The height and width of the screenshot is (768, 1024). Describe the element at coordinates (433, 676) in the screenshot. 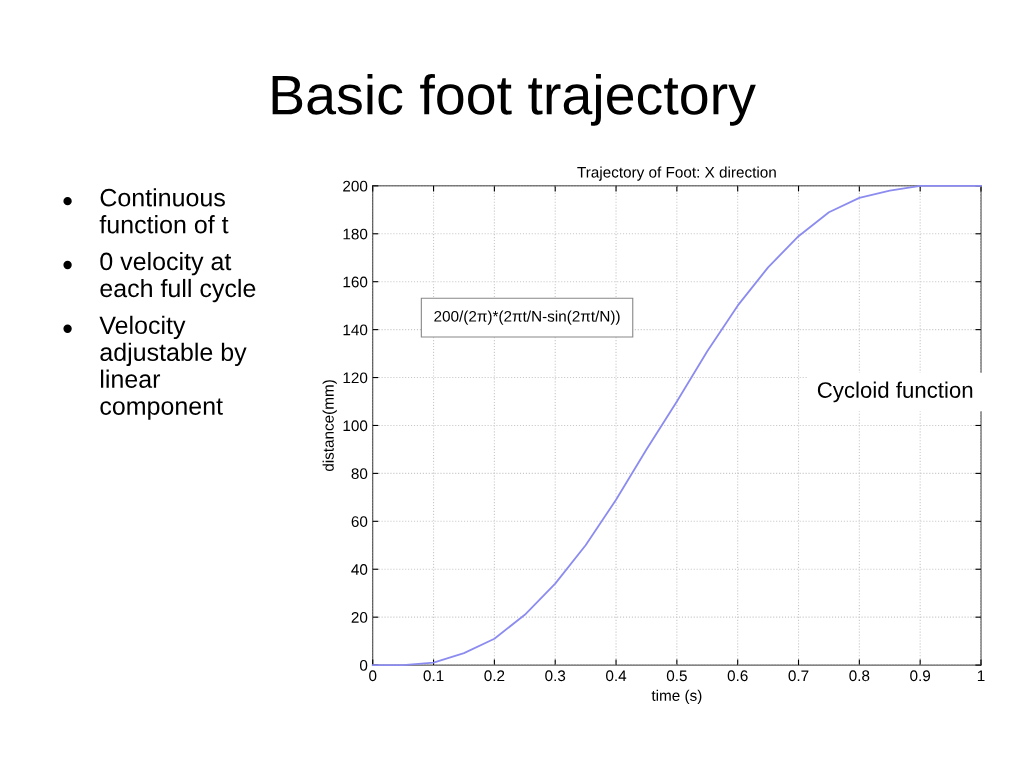

I see `x-tick-label: 0.1` at that location.